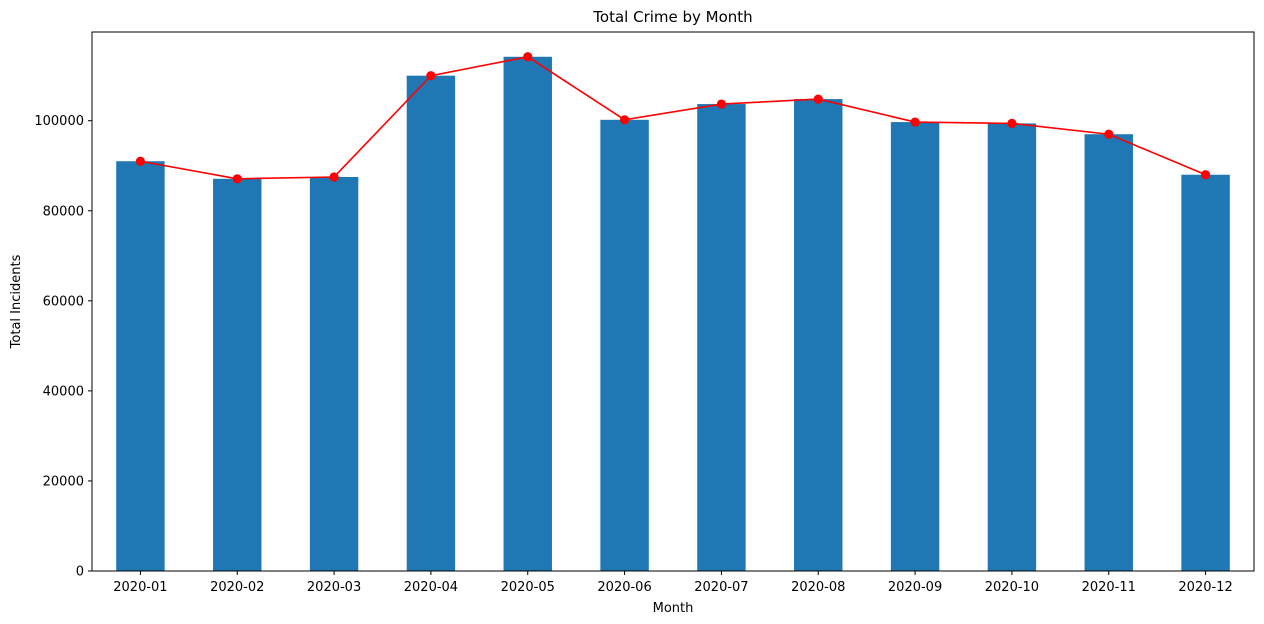 This screenshot has height=624, width=1264. Describe the element at coordinates (915, 587) in the screenshot. I see `x-tick-label: 2020-09` at that location.